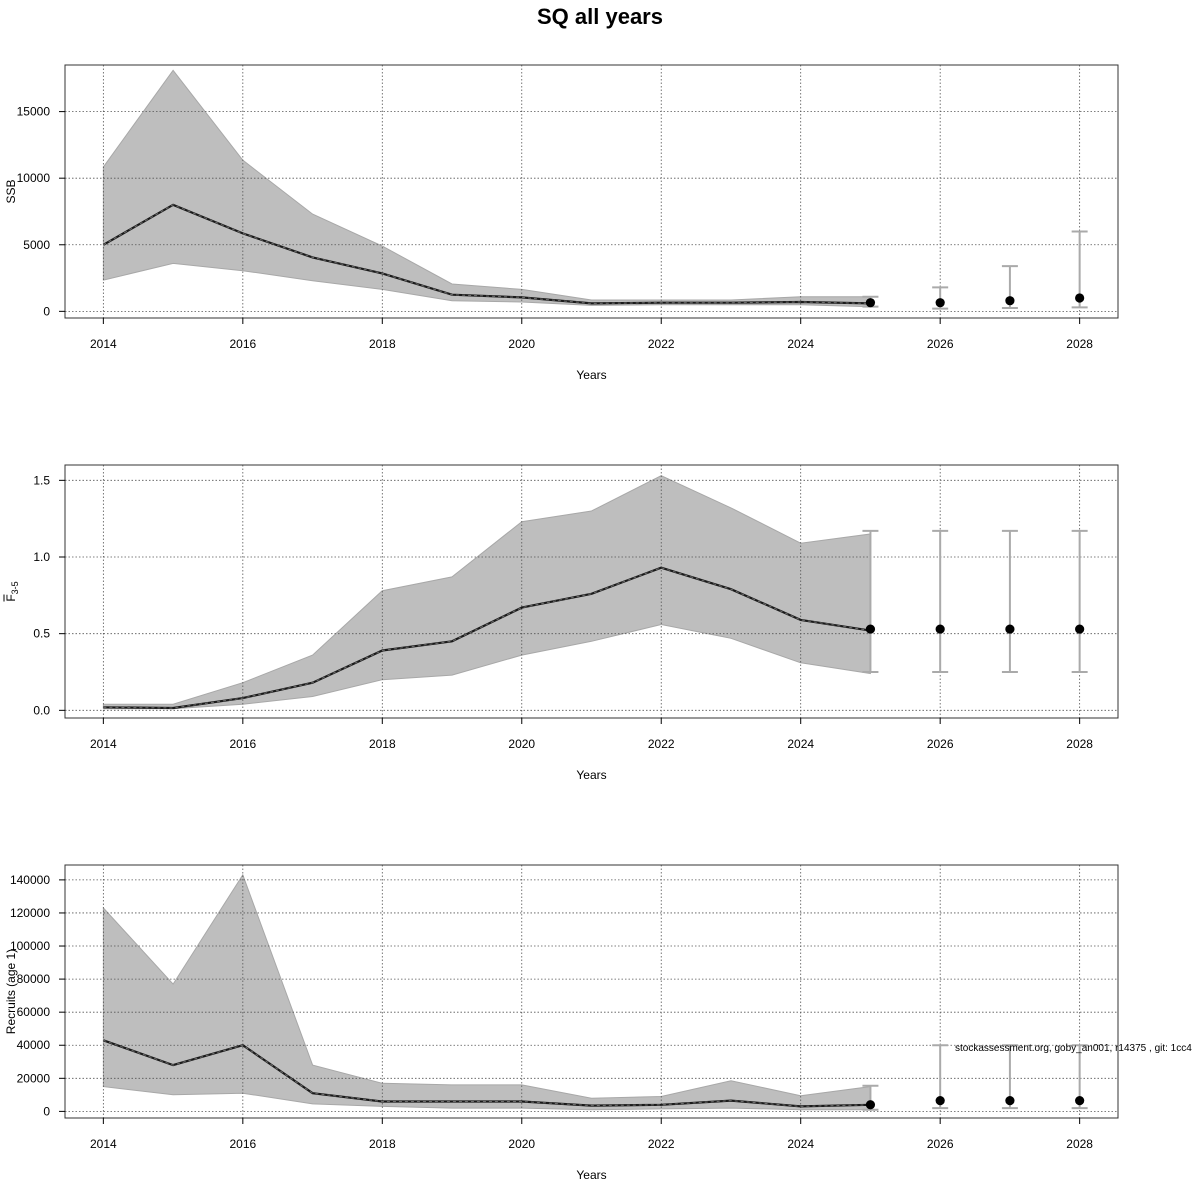 This screenshot has width=1200, height=1200. What do you see at coordinates (41, 480) in the screenshot?
I see `y-tick-label: 1.5` at bounding box center [41, 480].